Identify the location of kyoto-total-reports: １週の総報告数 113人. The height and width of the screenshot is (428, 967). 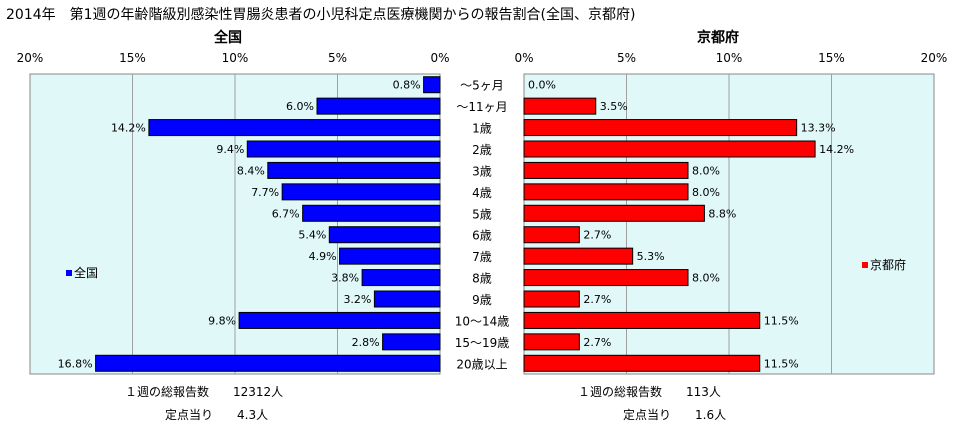
(649, 392).